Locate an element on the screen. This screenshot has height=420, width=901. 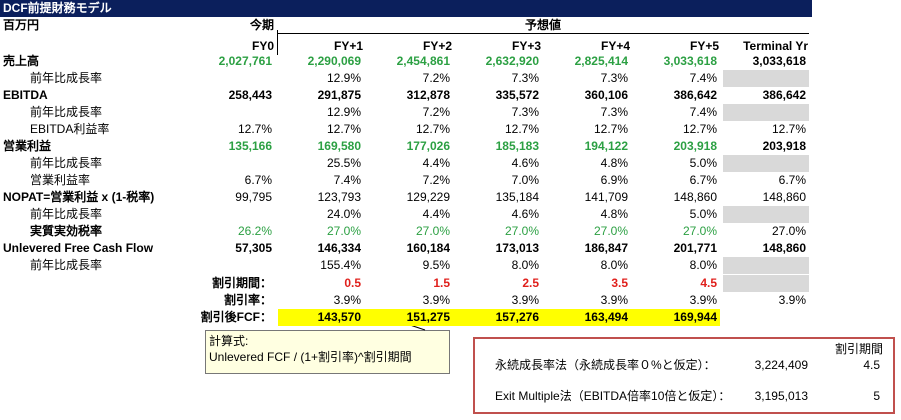
cell: 201,771 is located at coordinates (695, 248).